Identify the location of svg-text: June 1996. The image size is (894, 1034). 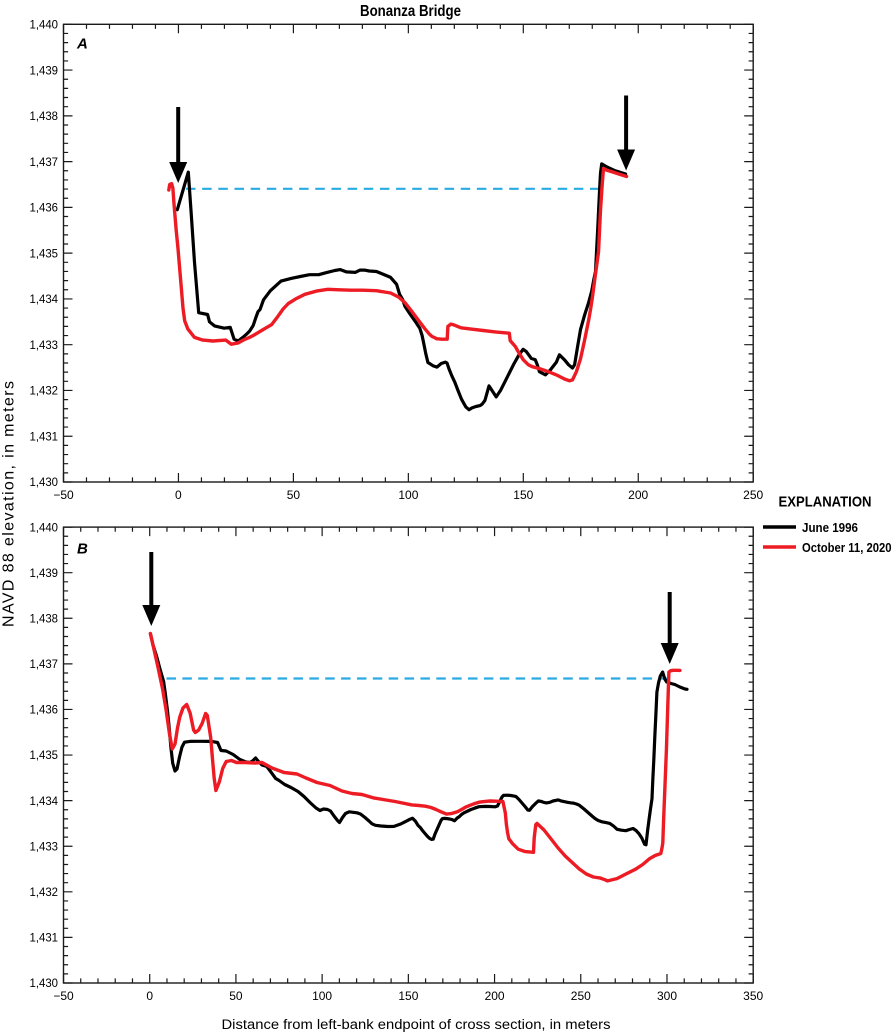
(830, 527).